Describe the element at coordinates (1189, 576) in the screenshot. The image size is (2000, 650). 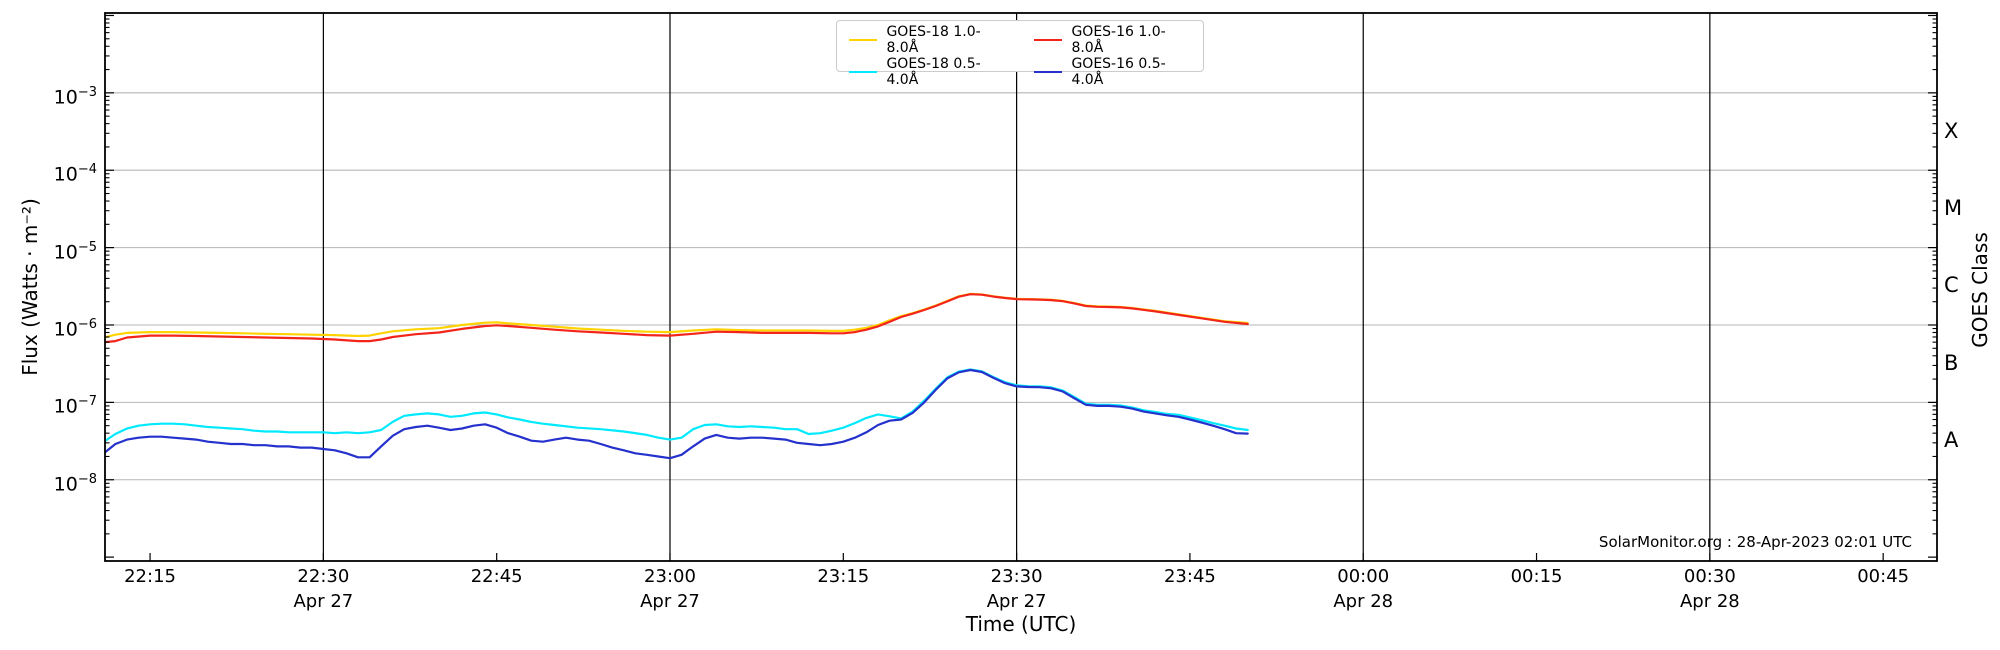
I see `x-tick-label: 23:45` at that location.